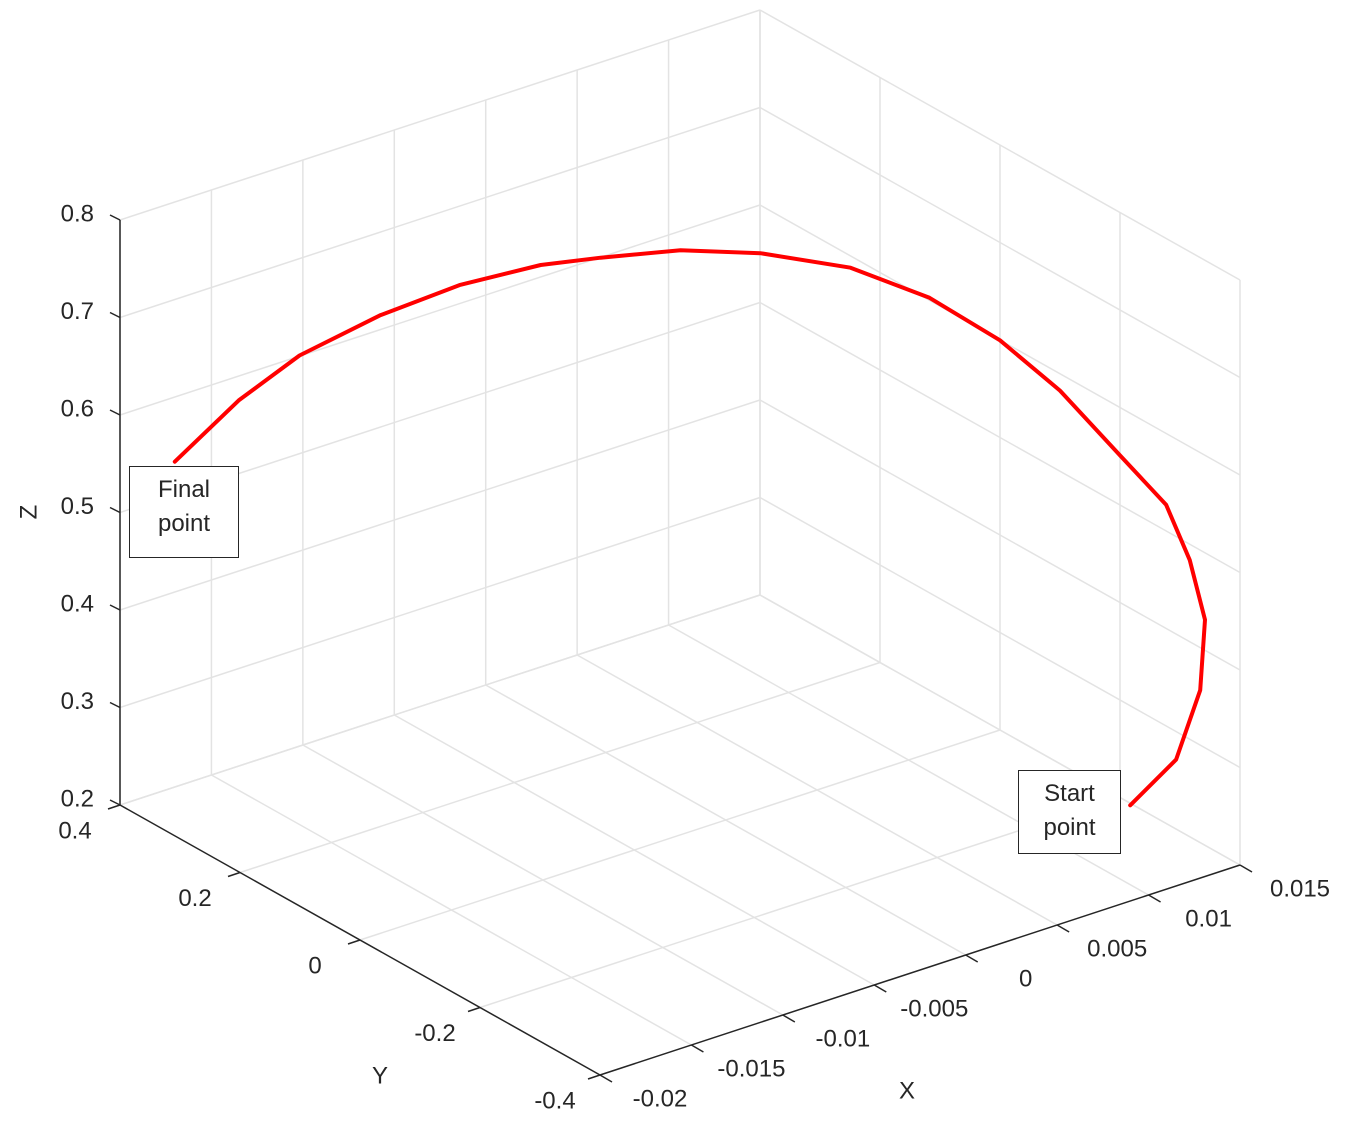 The image size is (1356, 1125). What do you see at coordinates (1208, 918) in the screenshot?
I see `x-tick-label: 0.01` at bounding box center [1208, 918].